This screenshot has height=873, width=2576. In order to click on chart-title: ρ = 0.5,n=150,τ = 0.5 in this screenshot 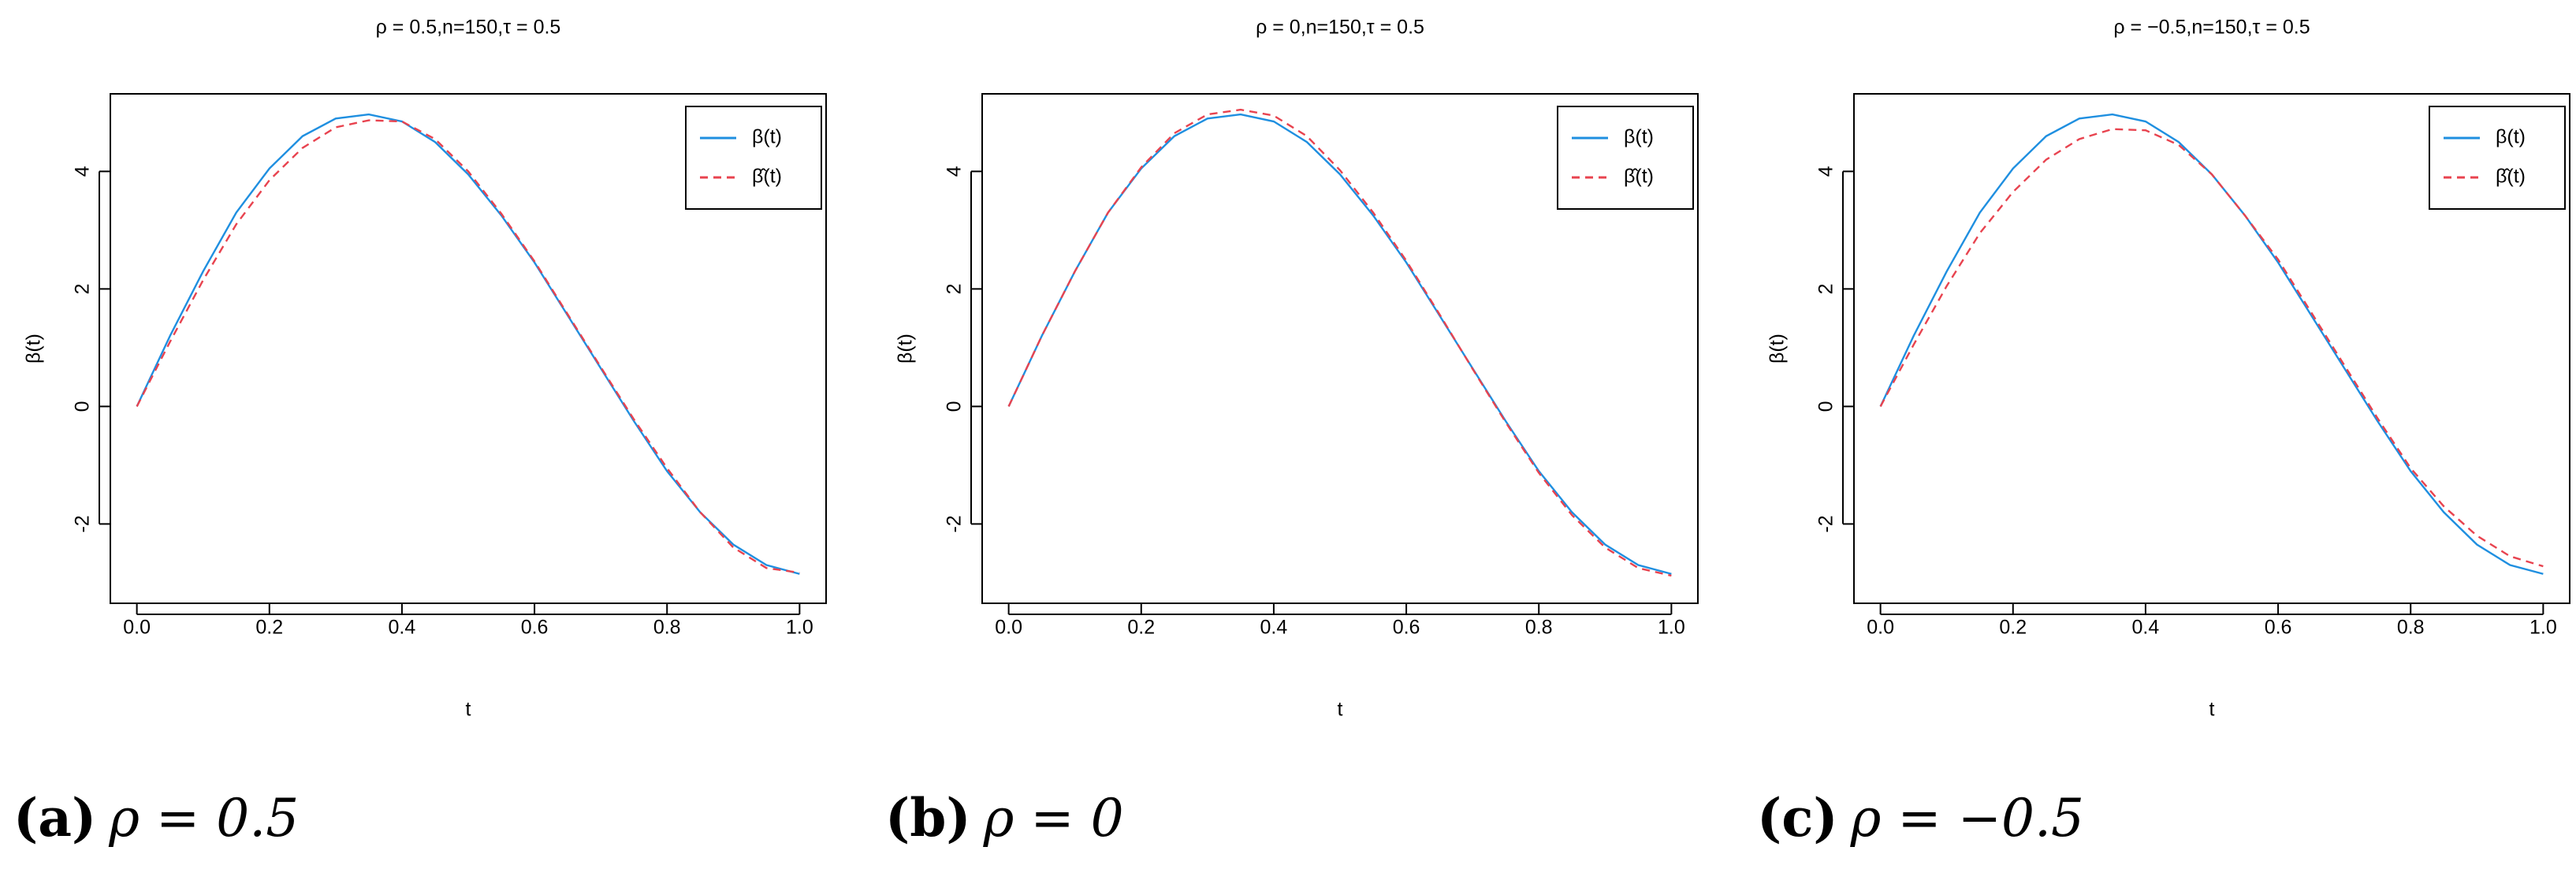, I will do `click(468, 28)`.